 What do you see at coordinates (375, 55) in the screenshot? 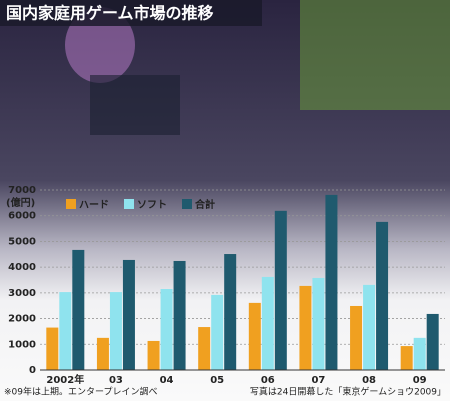
I see `photo-booth` at bounding box center [375, 55].